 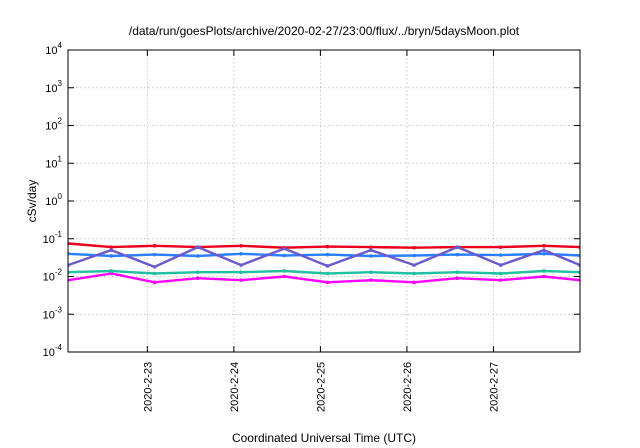 What do you see at coordinates (321, 387) in the screenshot?
I see `x-tick-label: 2020-2-25` at bounding box center [321, 387].